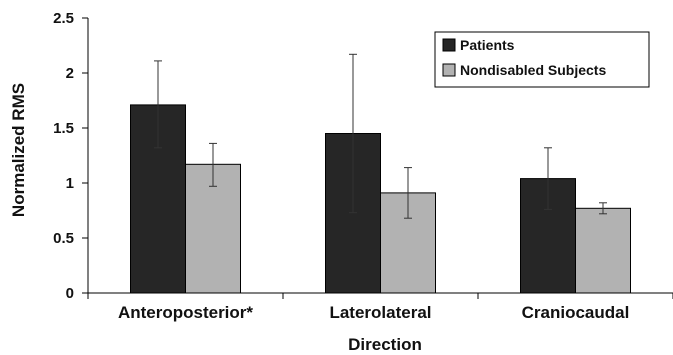 The image size is (673, 355). I want to click on bar-nondisabled, so click(603, 250).